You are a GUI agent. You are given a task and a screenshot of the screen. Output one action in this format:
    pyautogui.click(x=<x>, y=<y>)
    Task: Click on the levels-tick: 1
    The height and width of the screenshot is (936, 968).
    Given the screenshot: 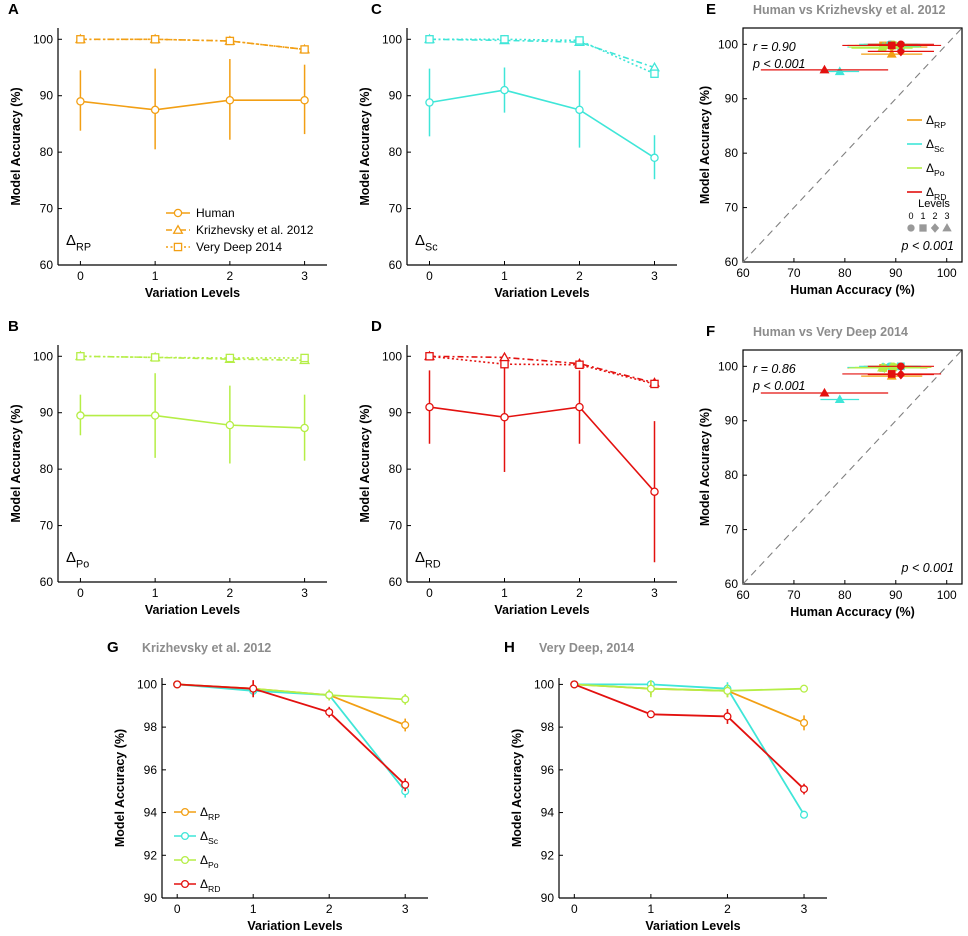 What is the action you would take?
    pyautogui.click(x=922, y=216)
    